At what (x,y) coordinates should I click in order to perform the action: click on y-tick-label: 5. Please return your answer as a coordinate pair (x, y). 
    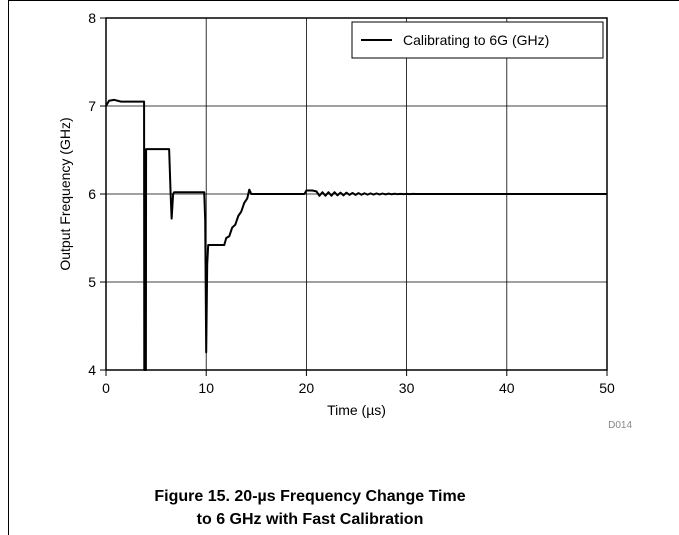
    Looking at the image, I should click on (92, 282).